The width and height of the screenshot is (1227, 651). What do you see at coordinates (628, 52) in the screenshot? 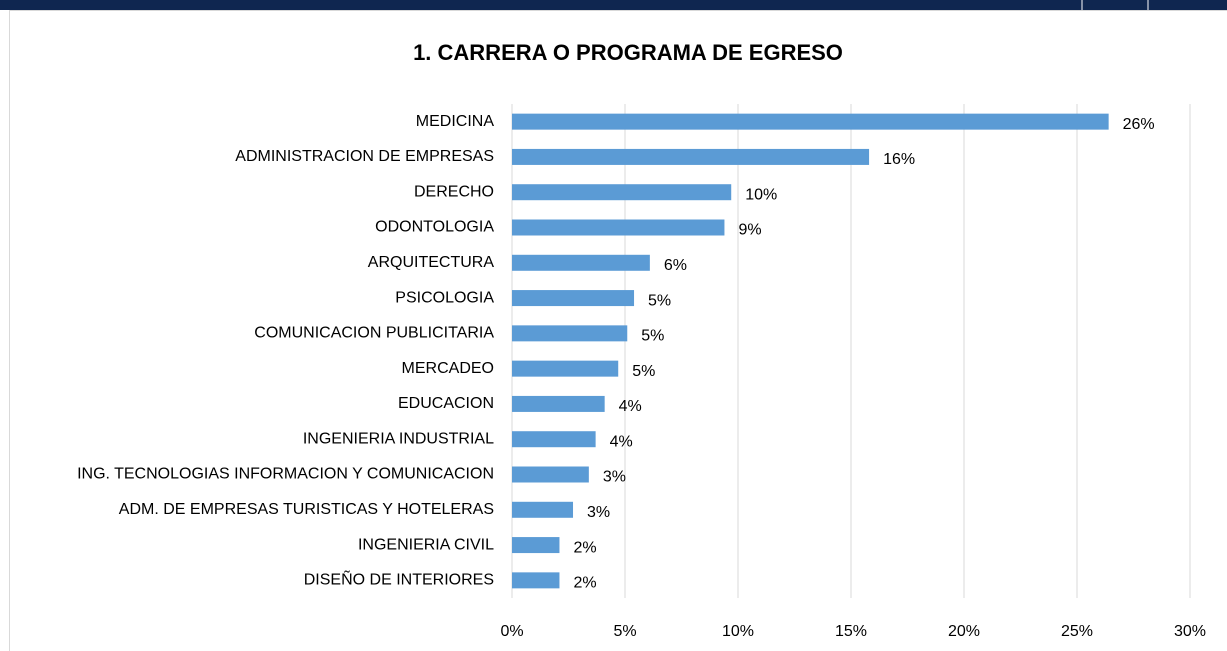
I see `chart-title: 1. CARRERA O PROGRAMA DE EGRESO` at bounding box center [628, 52].